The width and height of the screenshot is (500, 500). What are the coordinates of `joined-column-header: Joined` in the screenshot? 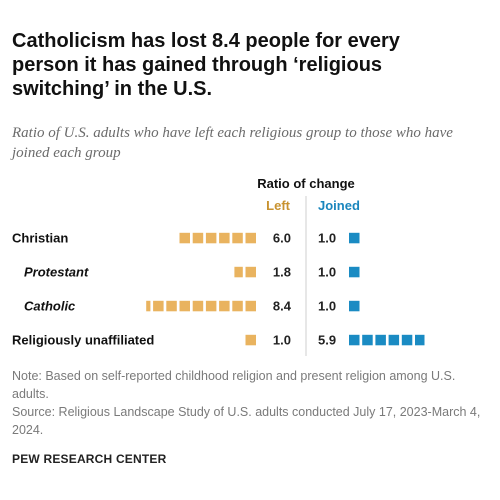 It's located at (339, 205).